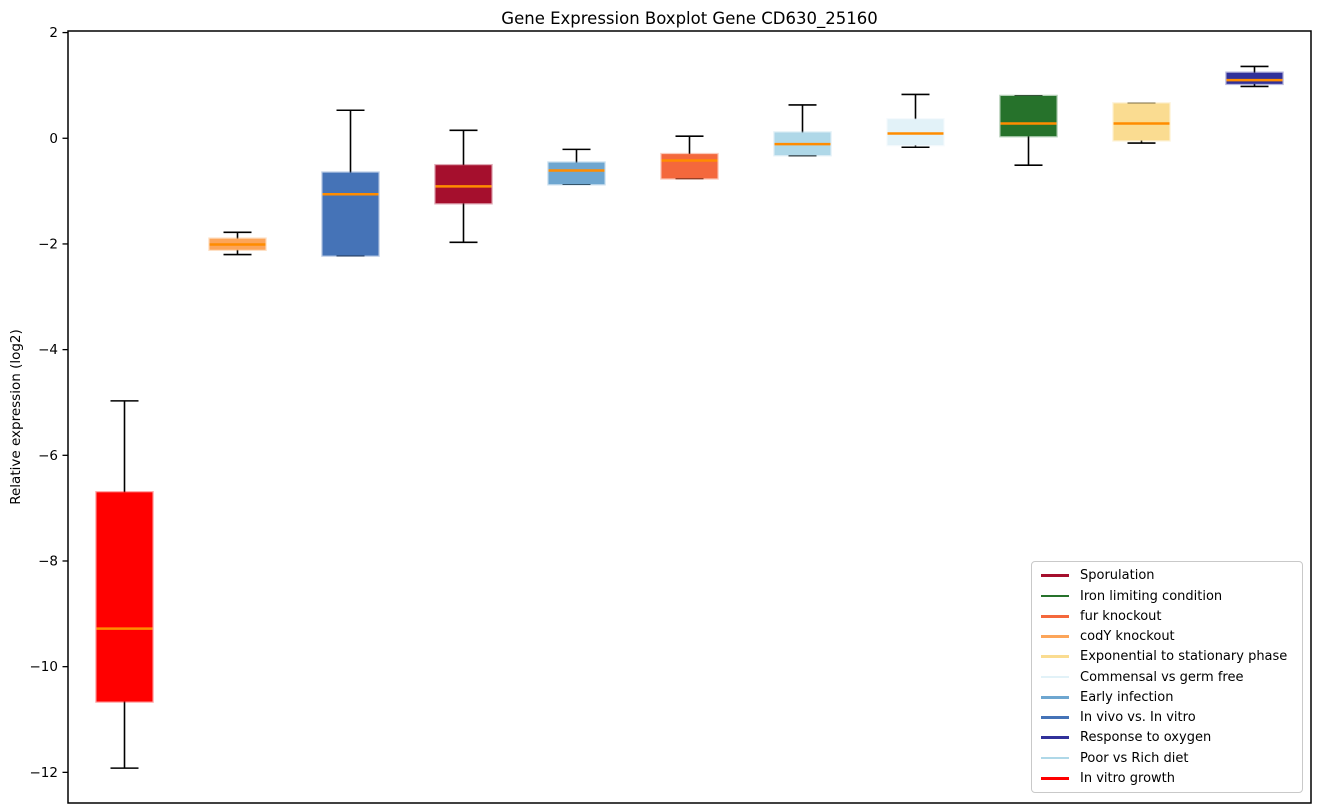 The width and height of the screenshot is (1318, 812). I want to click on legend-item-exponential-to-stationary-phase: Exponential to stationary phase, so click(1167, 656).